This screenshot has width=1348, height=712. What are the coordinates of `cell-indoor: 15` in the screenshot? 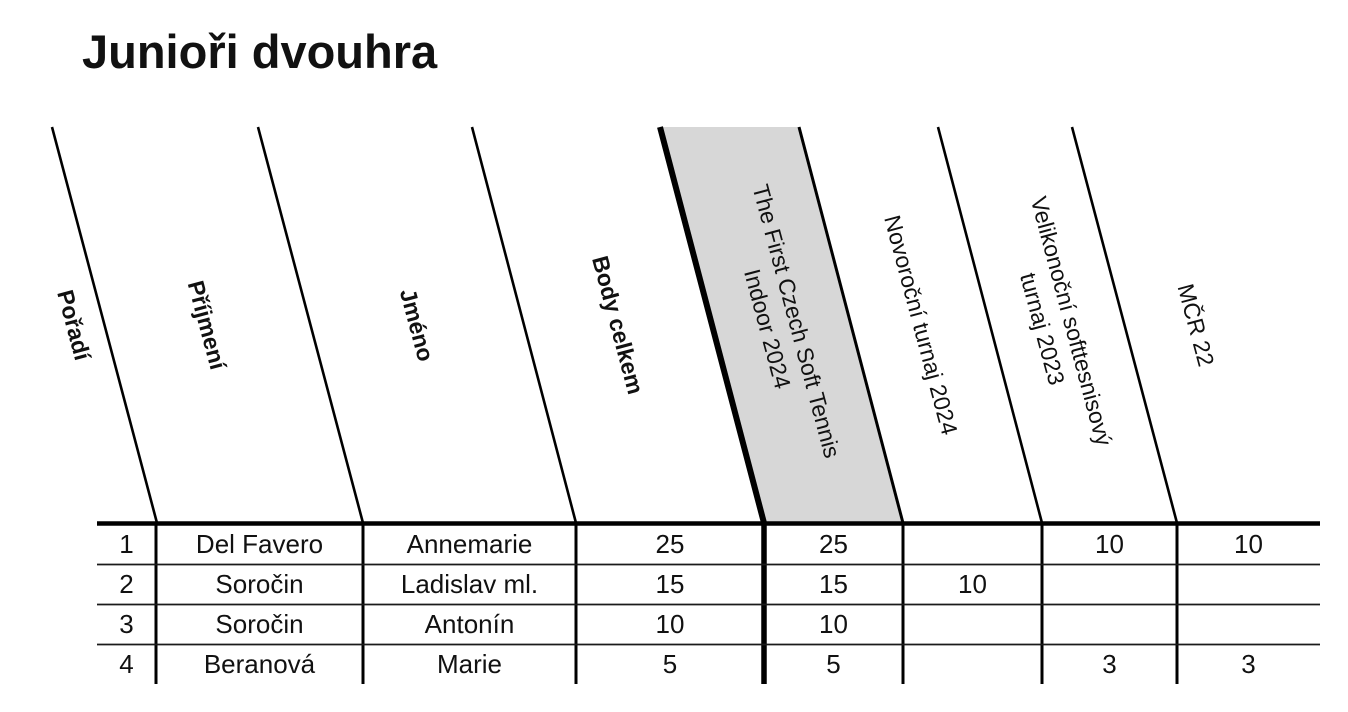 It's located at (833, 583).